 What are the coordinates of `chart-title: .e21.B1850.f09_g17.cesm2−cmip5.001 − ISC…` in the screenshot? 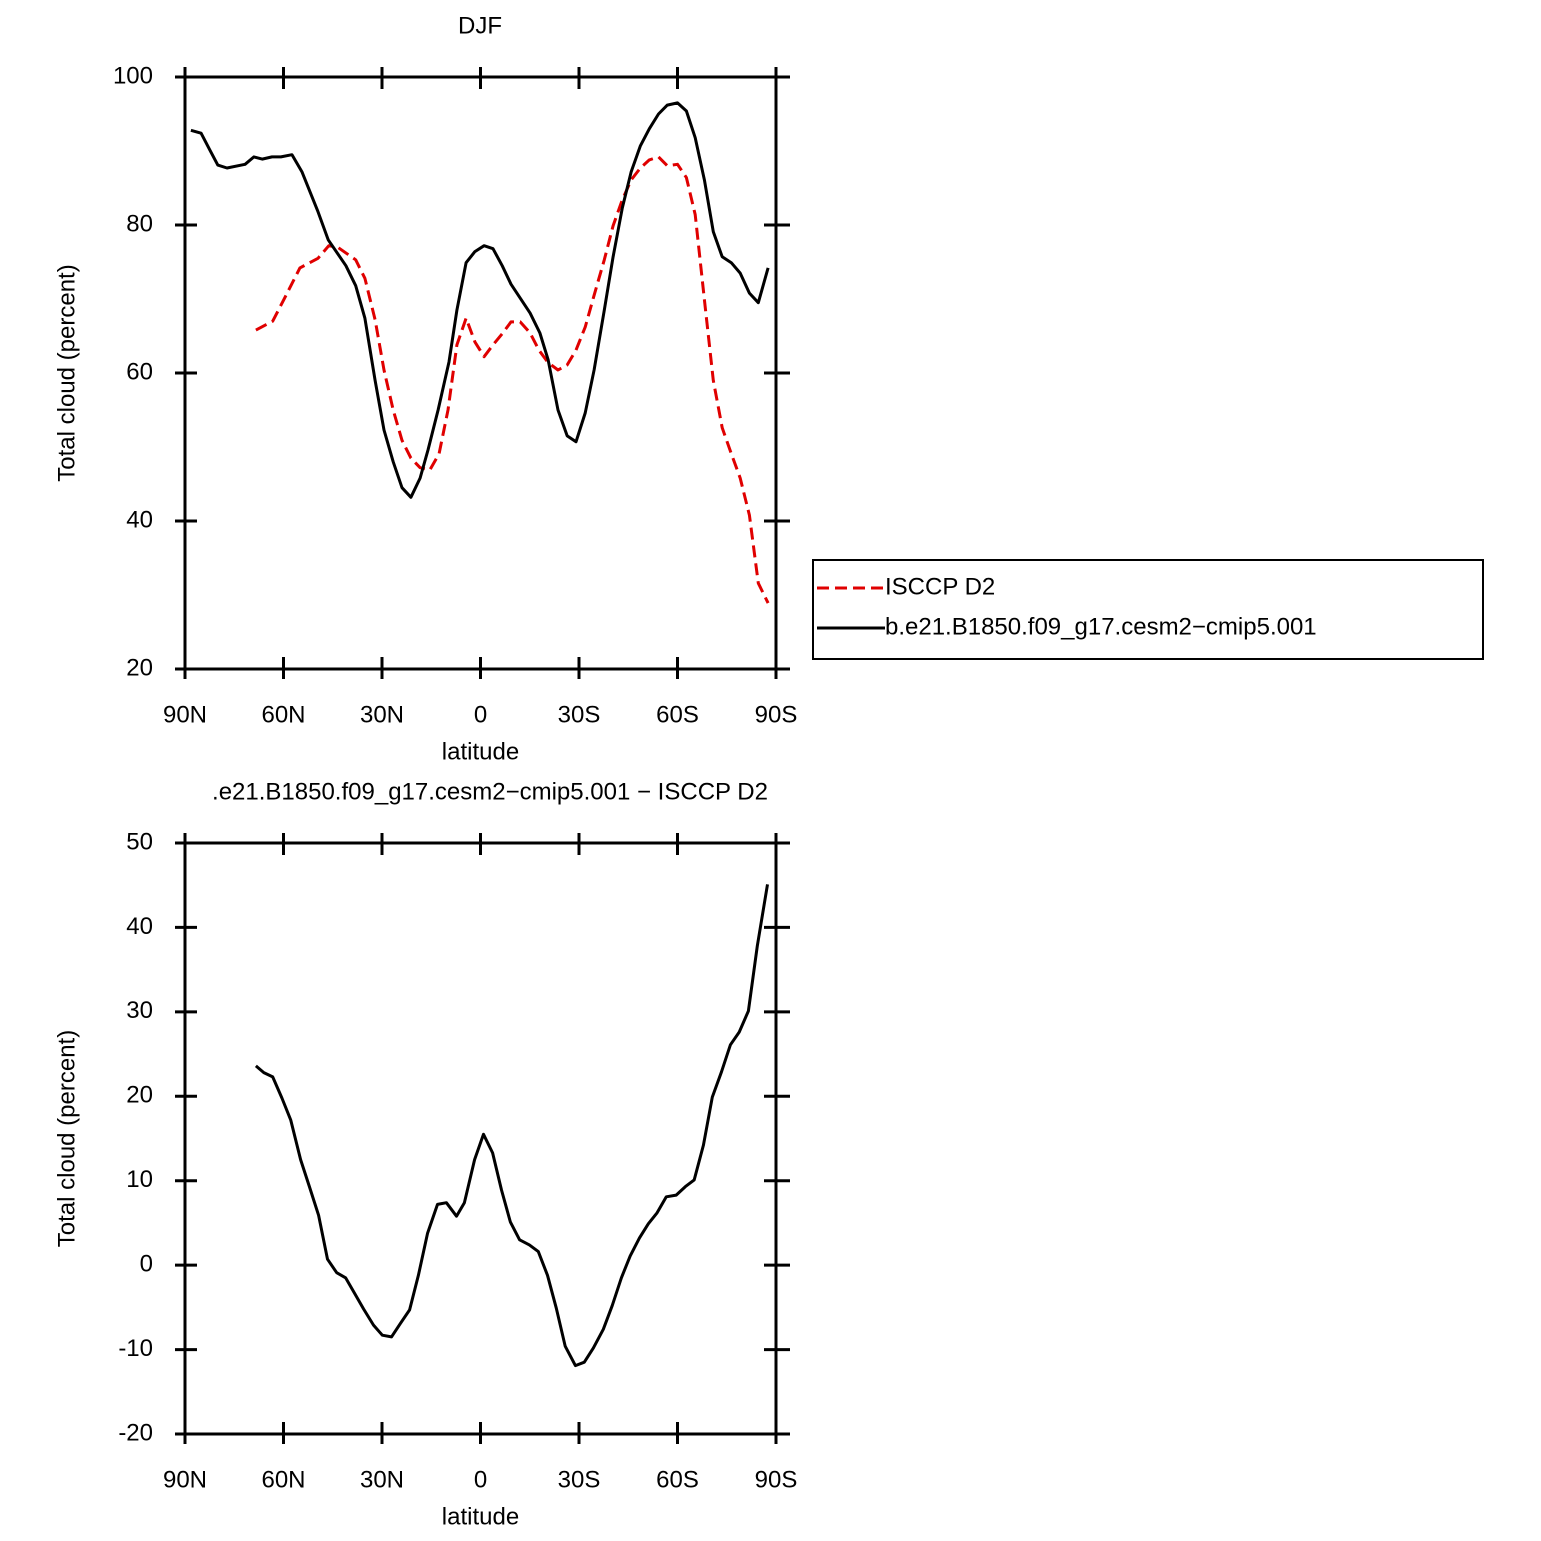 It's located at (490, 791).